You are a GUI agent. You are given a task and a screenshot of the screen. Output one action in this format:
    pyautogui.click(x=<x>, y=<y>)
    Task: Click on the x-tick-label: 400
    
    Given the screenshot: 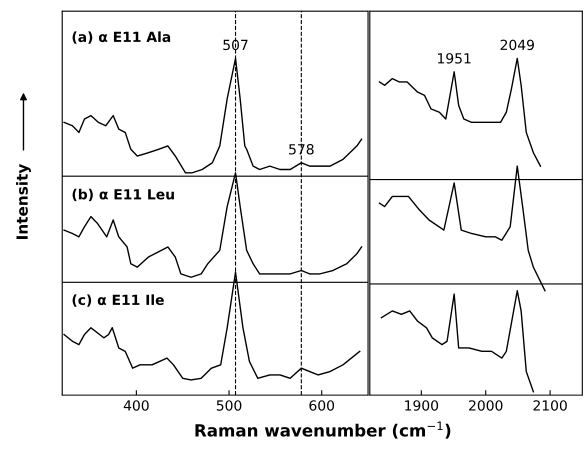 What is the action you would take?
    pyautogui.click(x=136, y=405)
    